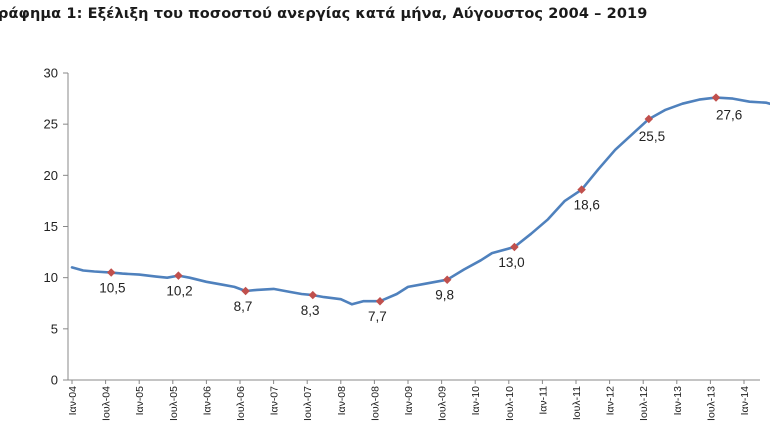 Image resolution: width=770 pixels, height=433 pixels. Describe the element at coordinates (577, 403) in the screenshot. I see `x-tick-label: Ιουλ-11` at that location.